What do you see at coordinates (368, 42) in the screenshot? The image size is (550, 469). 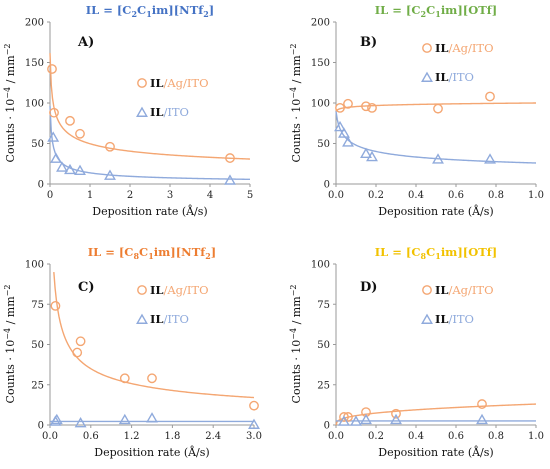 I see `panel-label: B)` at bounding box center [368, 42].